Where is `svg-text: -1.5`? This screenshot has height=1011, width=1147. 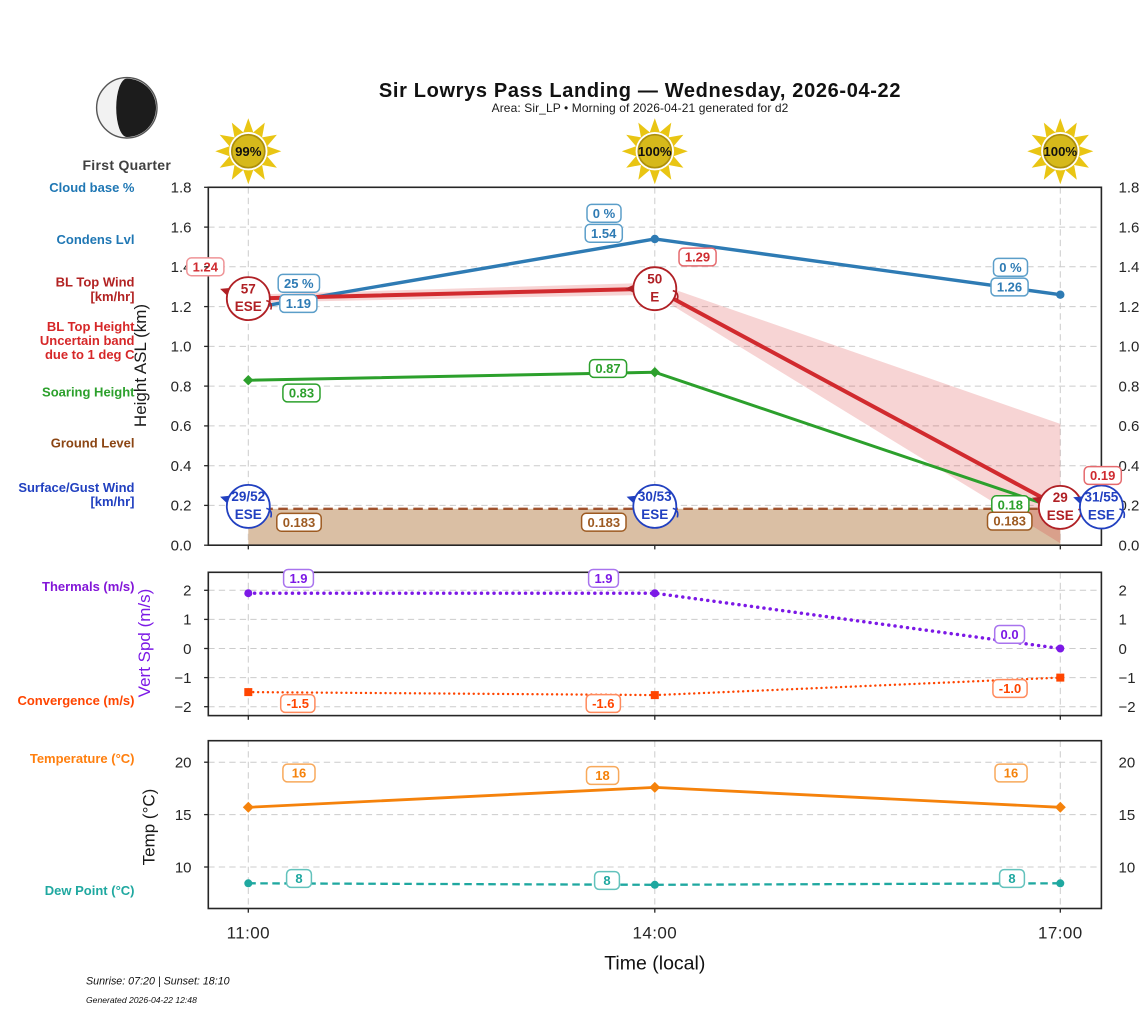
svg-text: -1.5 is located at coordinates (298, 703).